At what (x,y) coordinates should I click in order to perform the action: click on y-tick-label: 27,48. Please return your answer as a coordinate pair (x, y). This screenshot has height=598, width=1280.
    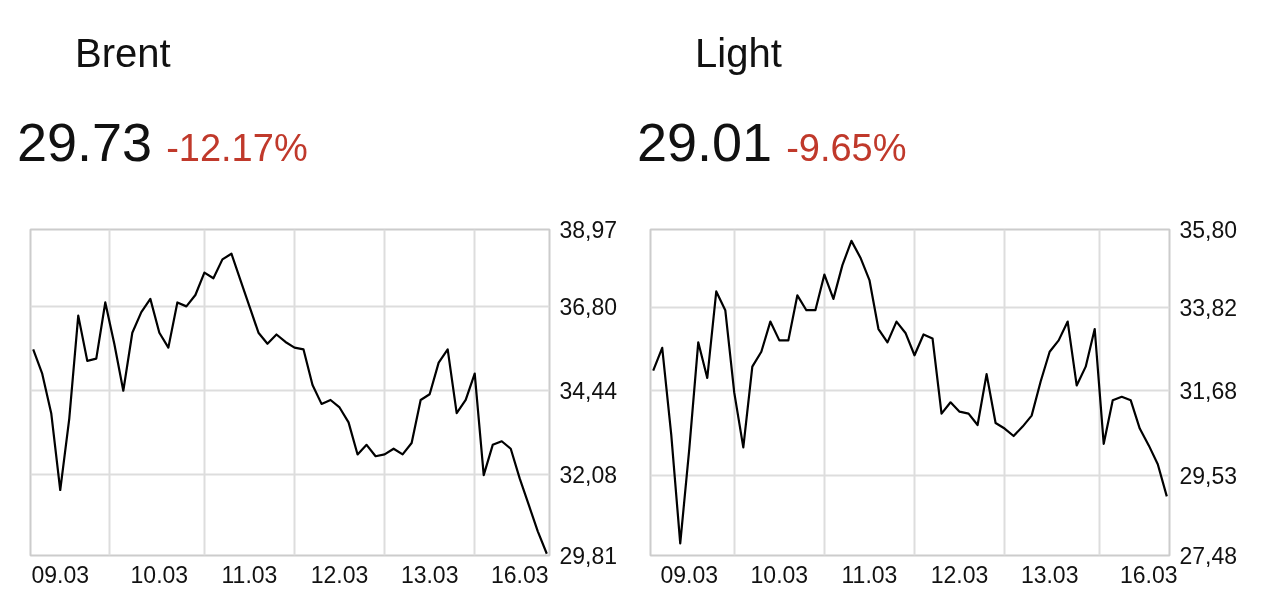
    Looking at the image, I should click on (1208, 556).